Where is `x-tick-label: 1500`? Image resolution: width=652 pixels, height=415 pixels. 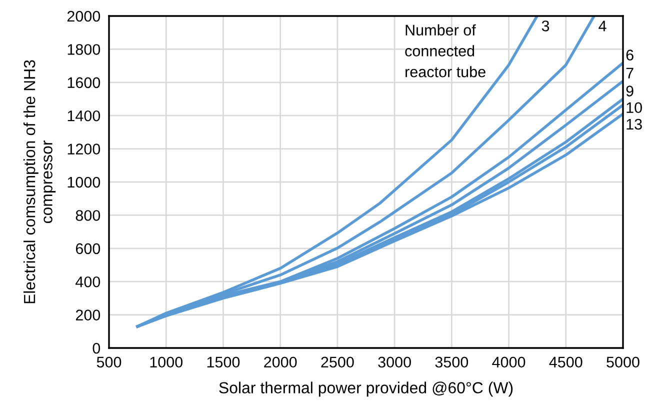
x-tick-label: 1500 is located at coordinates (223, 362).